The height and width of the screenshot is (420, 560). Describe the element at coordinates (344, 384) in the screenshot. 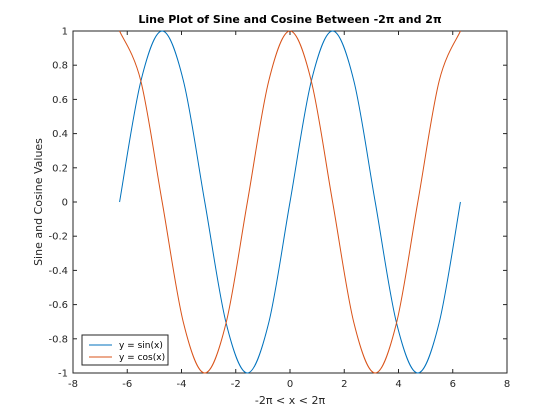

I see `x-tick-label: 2` at that location.